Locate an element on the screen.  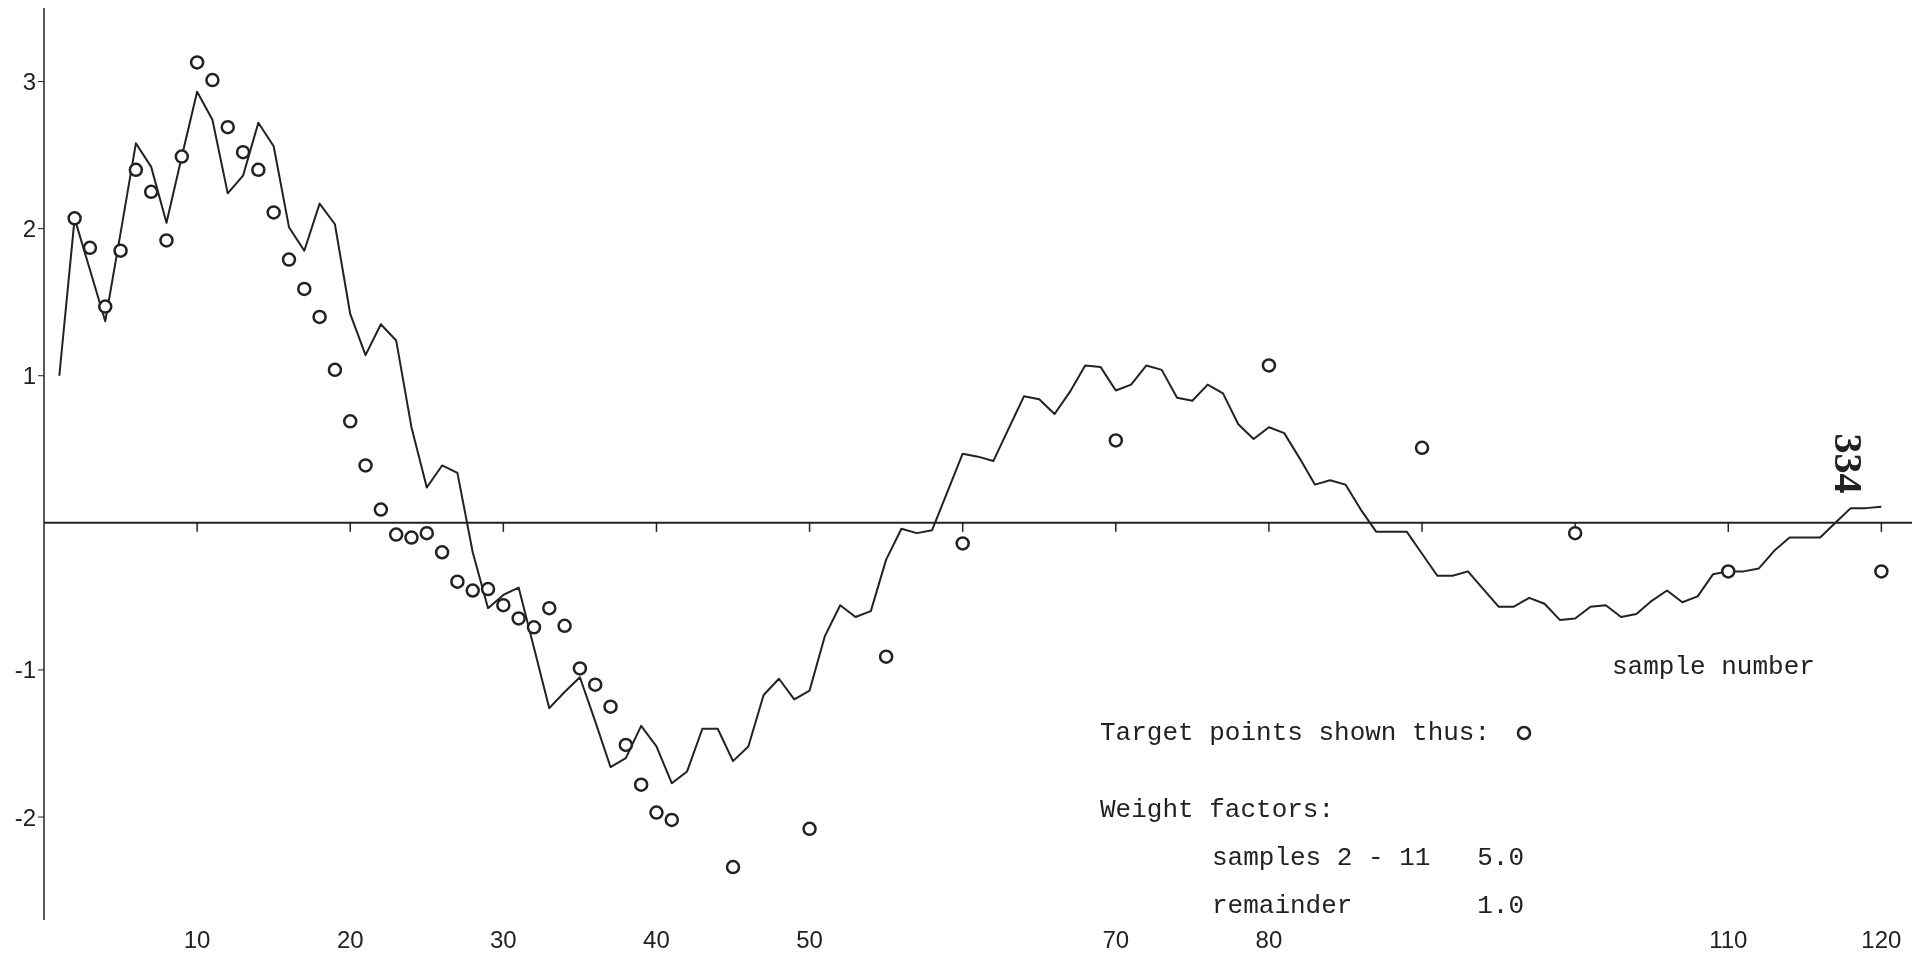
x-tick-label: 80 is located at coordinates (1269, 940).